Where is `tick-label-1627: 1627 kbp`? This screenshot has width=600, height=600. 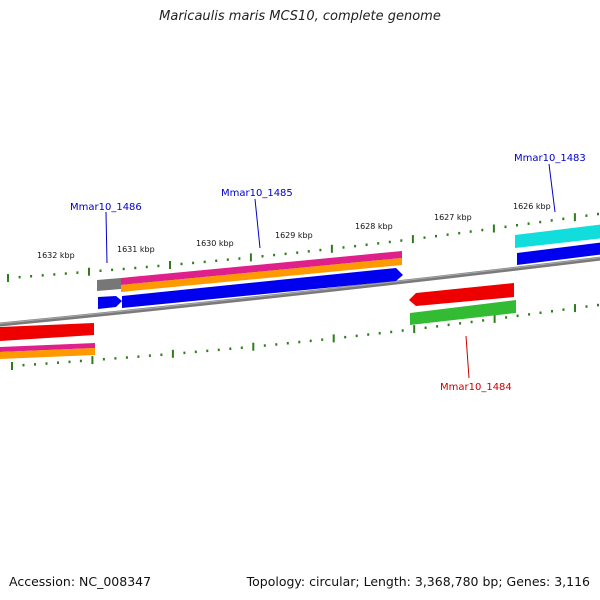
tick-label-1627: 1627 kbp is located at coordinates (453, 217).